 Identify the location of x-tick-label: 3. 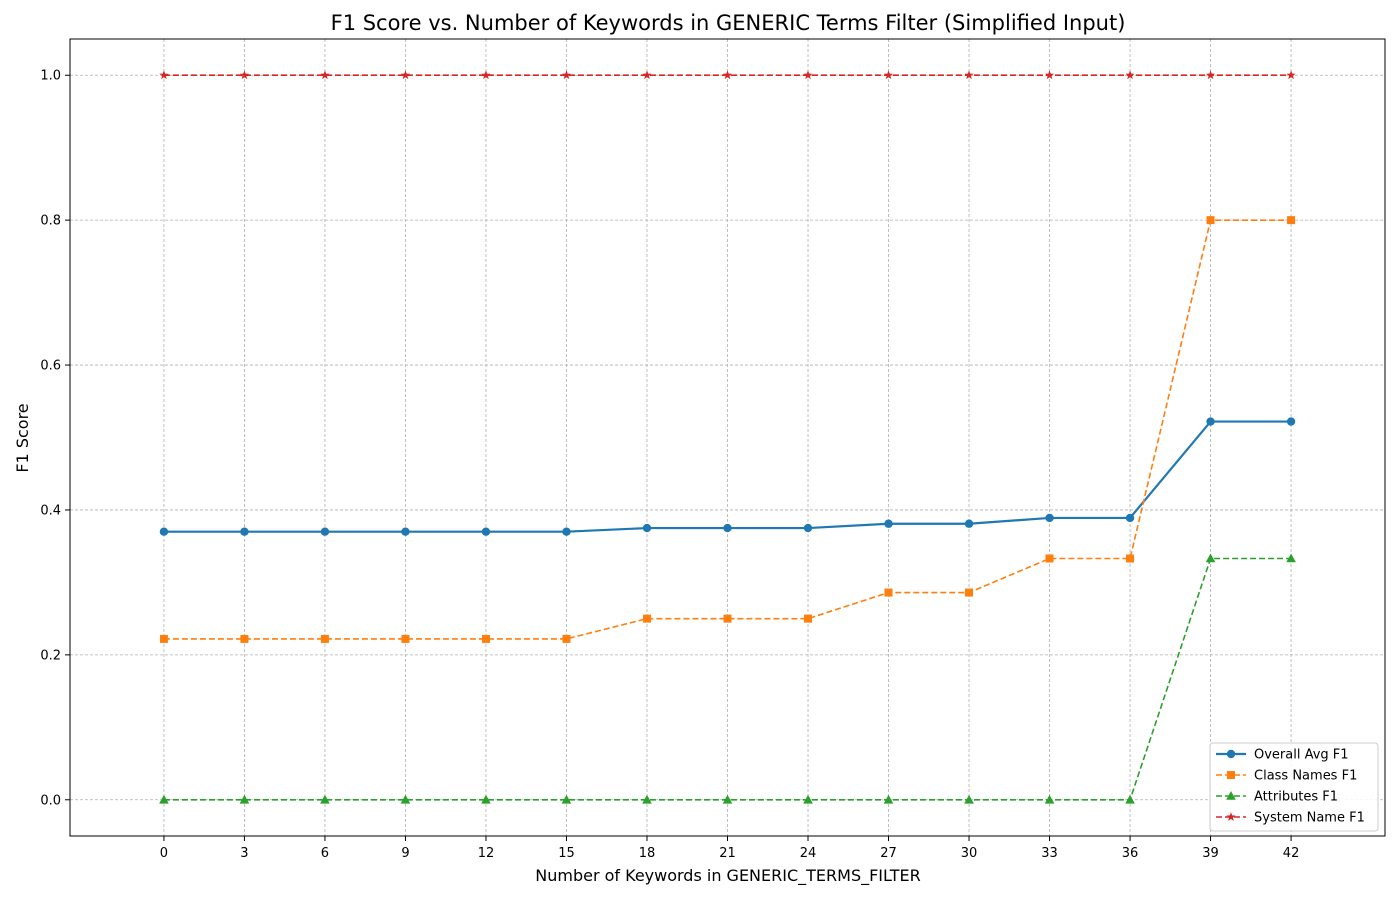
(244, 853).